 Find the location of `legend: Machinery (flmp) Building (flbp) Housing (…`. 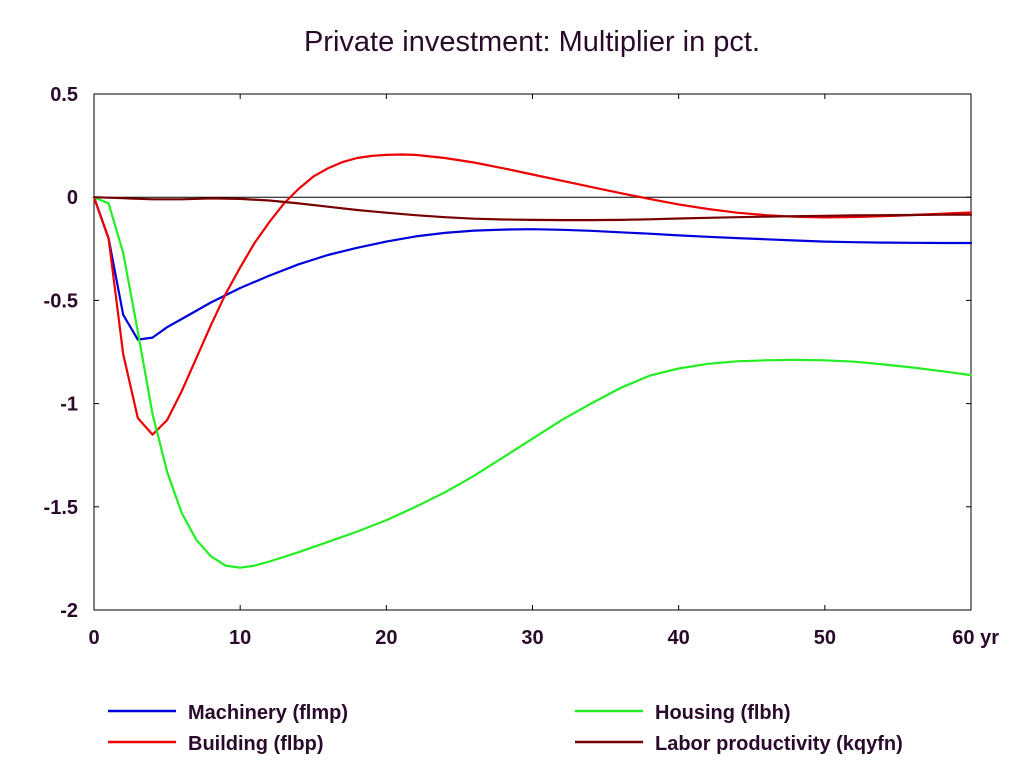

legend: Machinery (flmp) Building (flbp) Housing (… is located at coordinates (505, 728).